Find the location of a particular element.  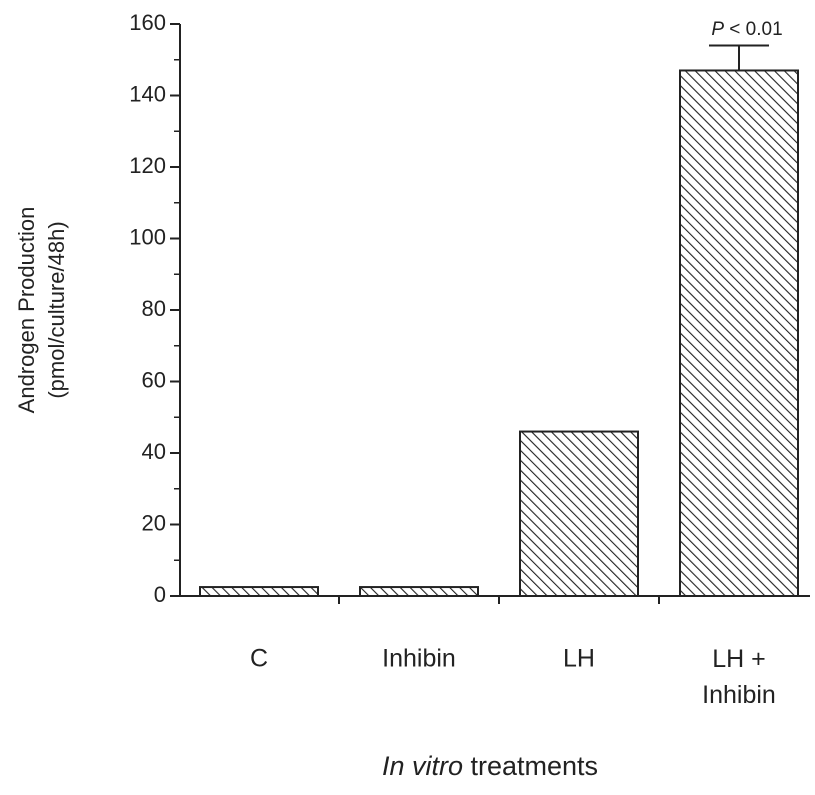

y-axis-label: (pmol/culture/48h) is located at coordinates (56, 309).